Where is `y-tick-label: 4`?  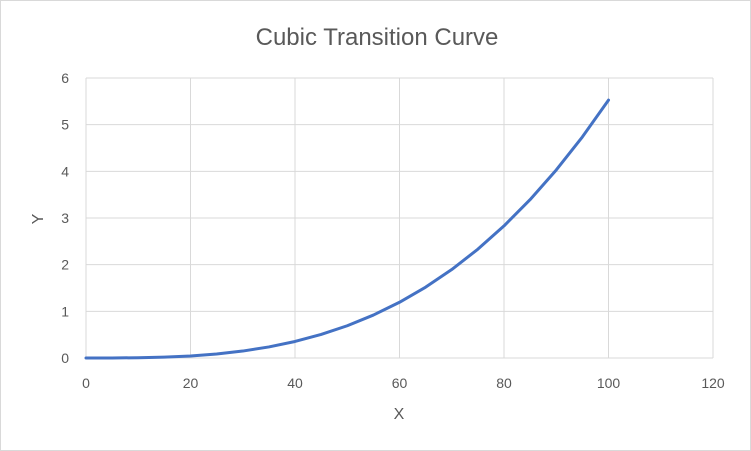
y-tick-label: 4 is located at coordinates (65, 171).